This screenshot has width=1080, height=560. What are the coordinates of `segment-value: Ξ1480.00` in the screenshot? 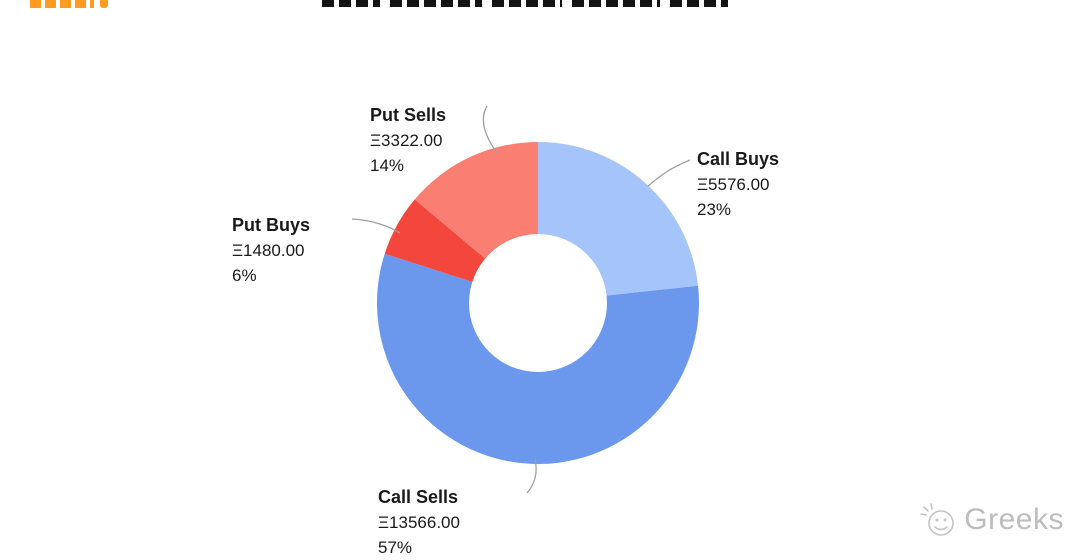 It's located at (268, 250).